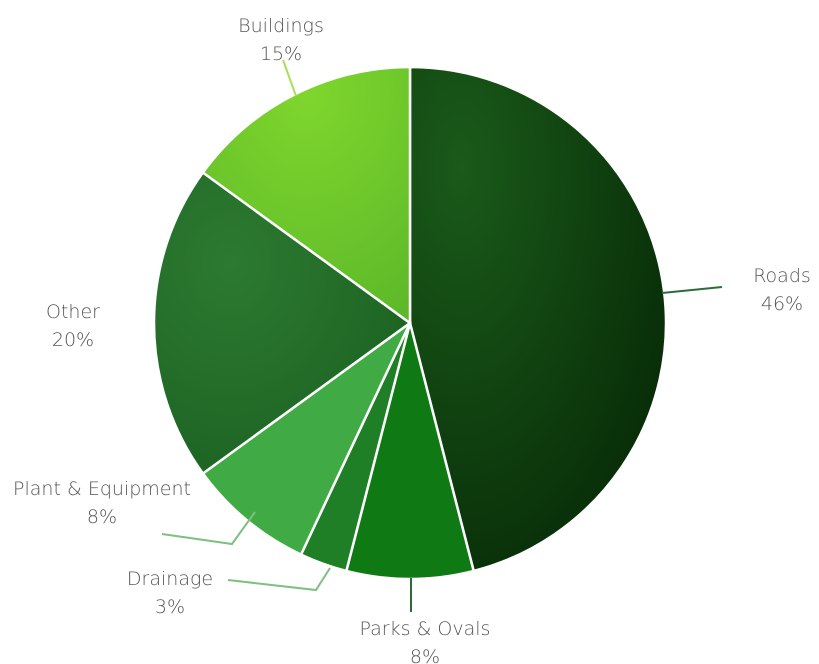 The height and width of the screenshot is (664, 819). Describe the element at coordinates (170, 579) in the screenshot. I see `slice-label-drainage: Drainage` at that location.